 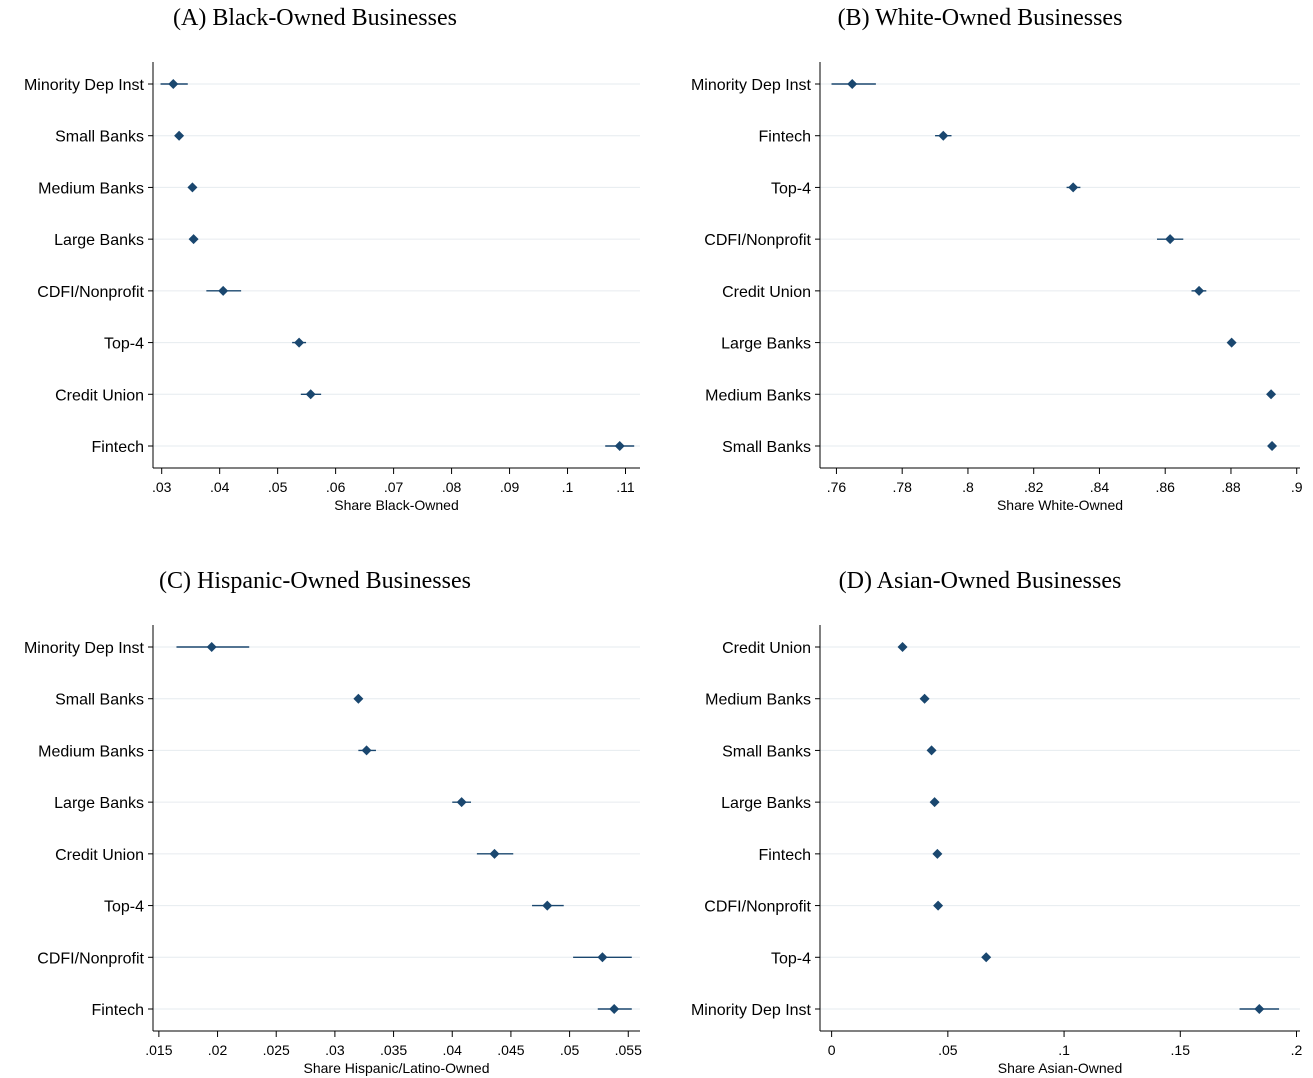 What do you see at coordinates (902, 487) in the screenshot?
I see `x-tick-label: .78` at bounding box center [902, 487].